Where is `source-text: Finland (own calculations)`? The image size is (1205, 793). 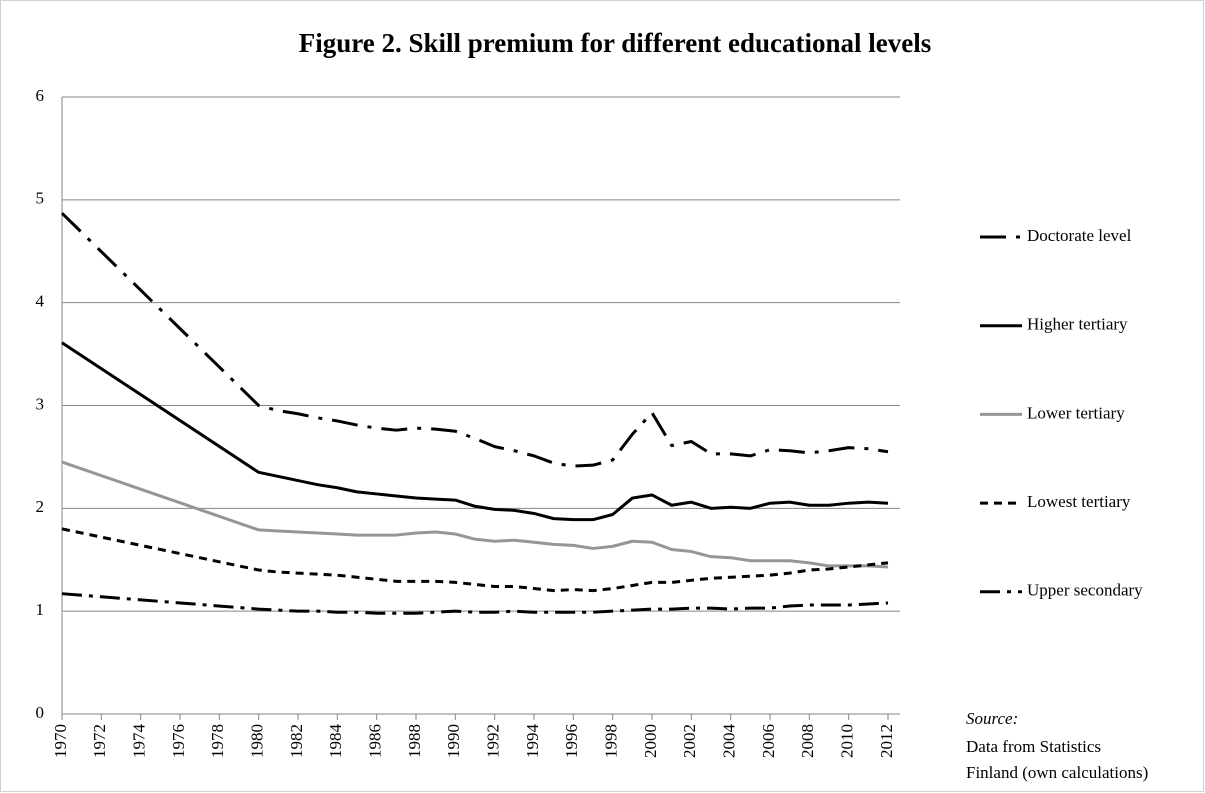 source-text: Finland (own calculations) is located at coordinates (1057, 772).